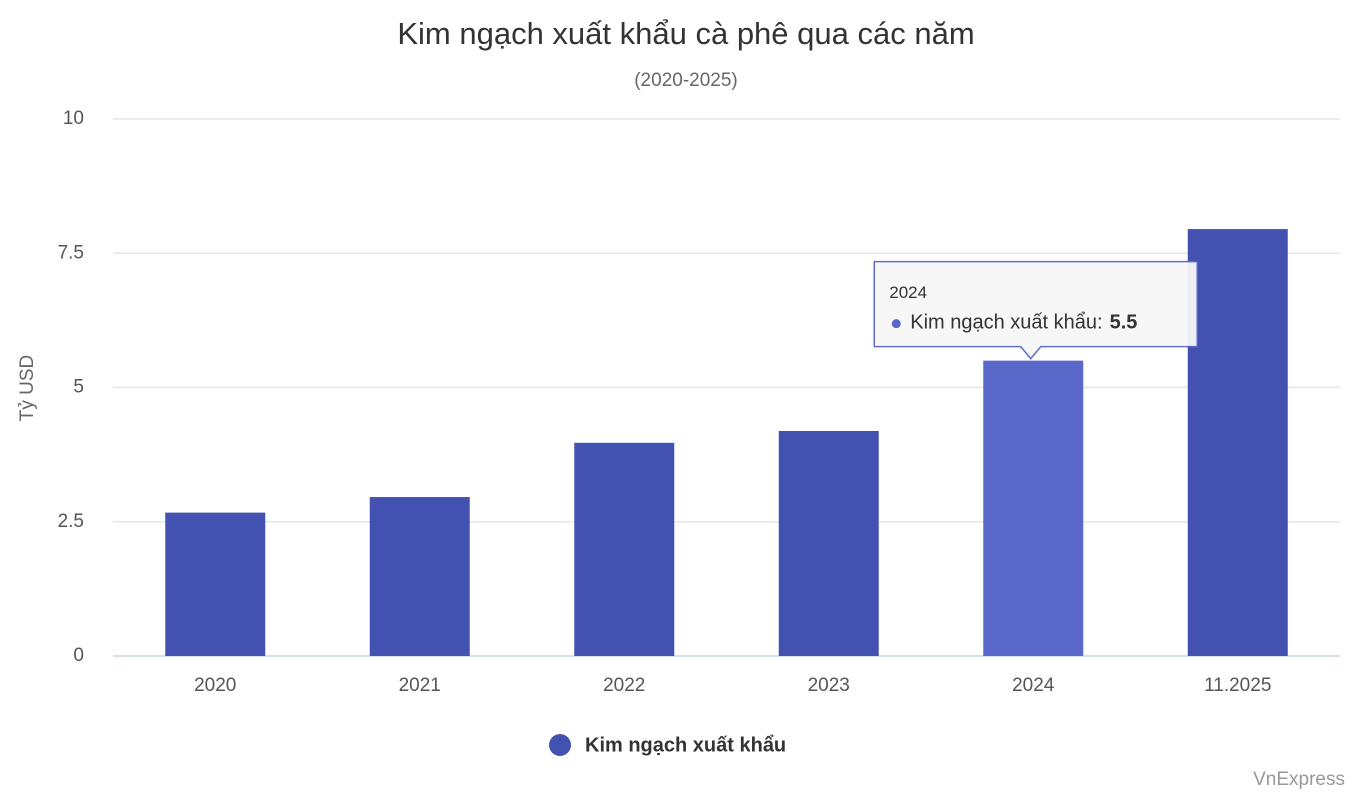 Image resolution: width=1356 pixels, height=796 pixels. I want to click on x-tick-label: 2023, so click(829, 685).